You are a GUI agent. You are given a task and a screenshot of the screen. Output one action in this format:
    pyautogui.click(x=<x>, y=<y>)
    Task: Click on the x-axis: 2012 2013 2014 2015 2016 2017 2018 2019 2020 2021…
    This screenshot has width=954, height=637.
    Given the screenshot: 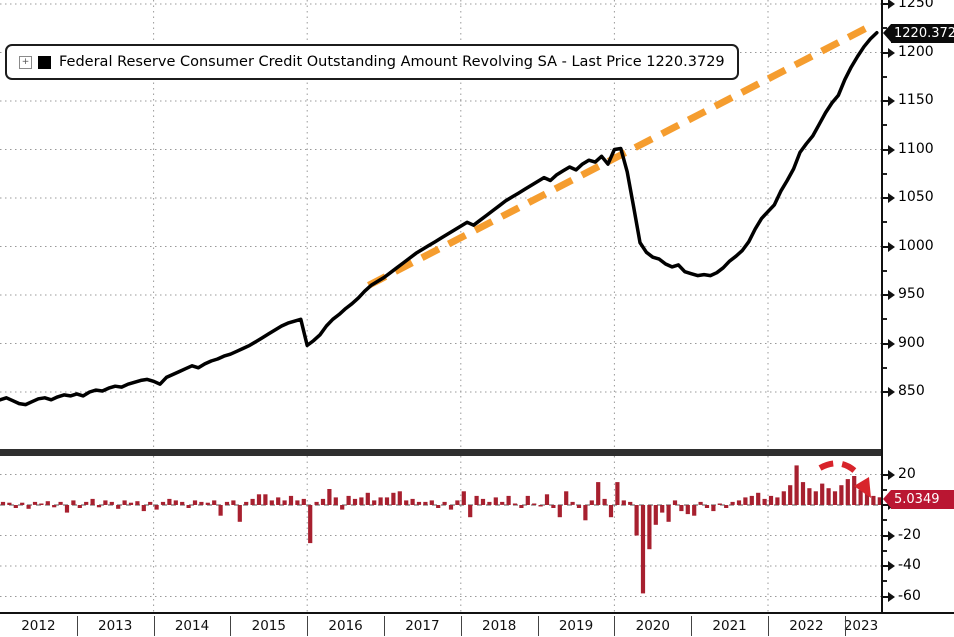 What is the action you would take?
    pyautogui.click(x=477, y=624)
    